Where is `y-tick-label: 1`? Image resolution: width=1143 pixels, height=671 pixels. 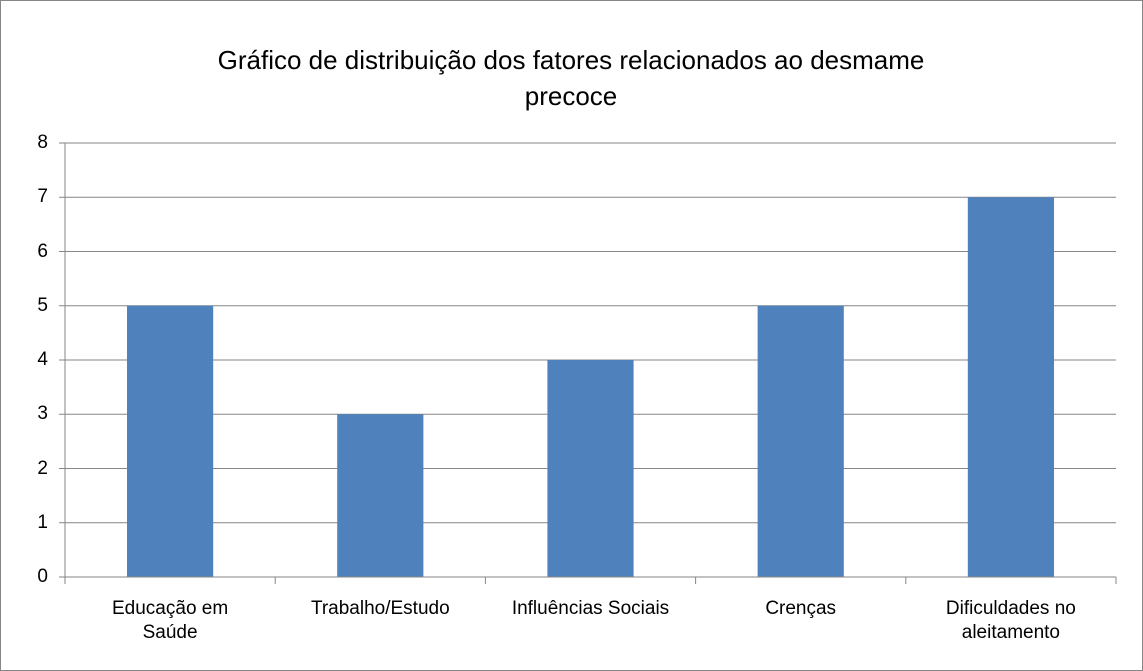 y-tick-label: 1 is located at coordinates (42, 522).